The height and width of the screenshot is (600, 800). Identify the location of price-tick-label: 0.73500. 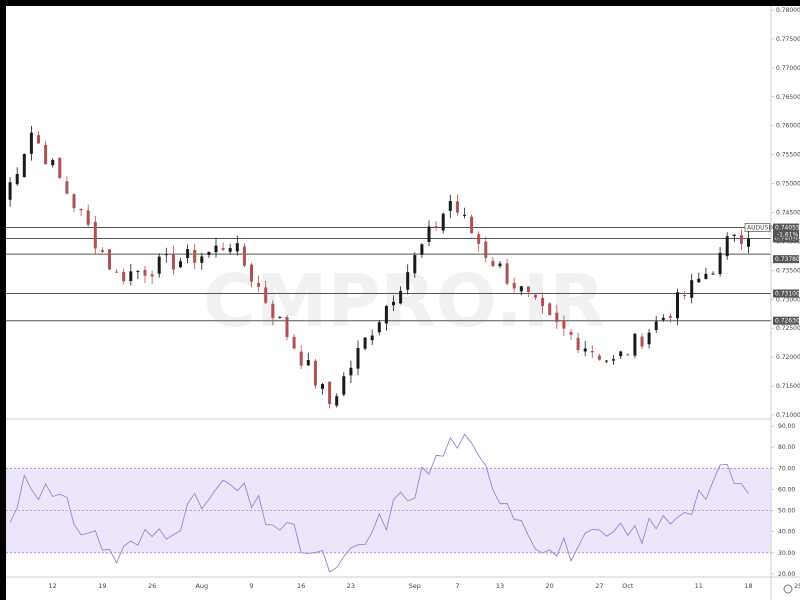
(788, 270).